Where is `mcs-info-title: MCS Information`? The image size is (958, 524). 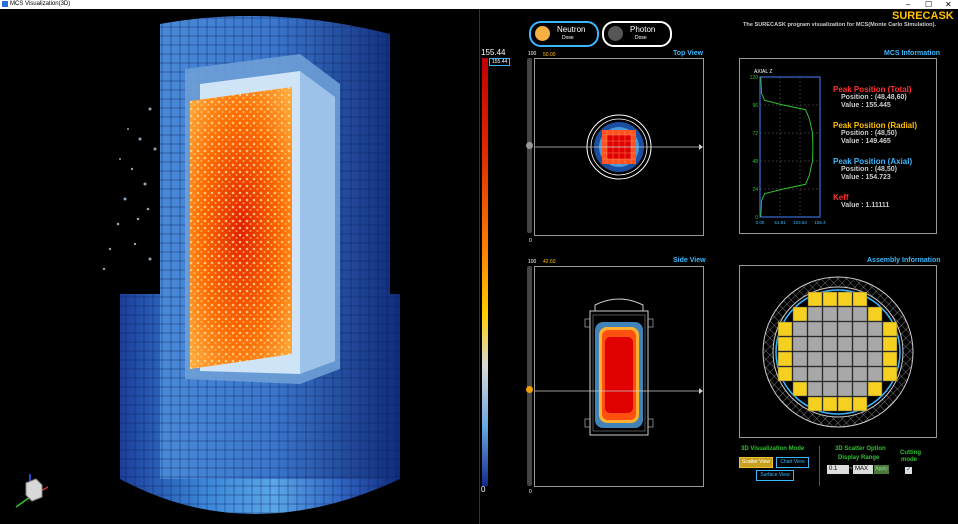 mcs-info-title: MCS Information is located at coordinates (912, 53).